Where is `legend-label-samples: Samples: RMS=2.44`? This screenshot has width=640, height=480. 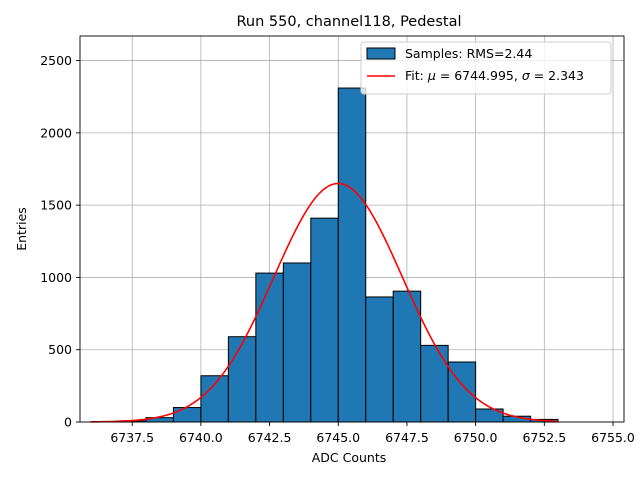 legend-label-samples: Samples: RMS=2.44 is located at coordinates (468, 53).